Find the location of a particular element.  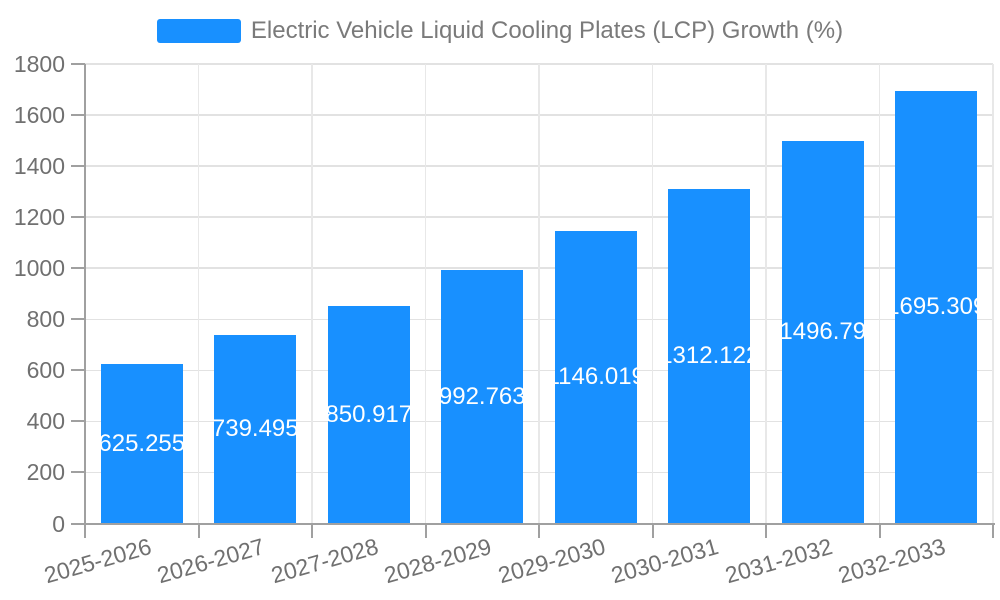

y-axis-label: 1400 is located at coordinates (39, 166).